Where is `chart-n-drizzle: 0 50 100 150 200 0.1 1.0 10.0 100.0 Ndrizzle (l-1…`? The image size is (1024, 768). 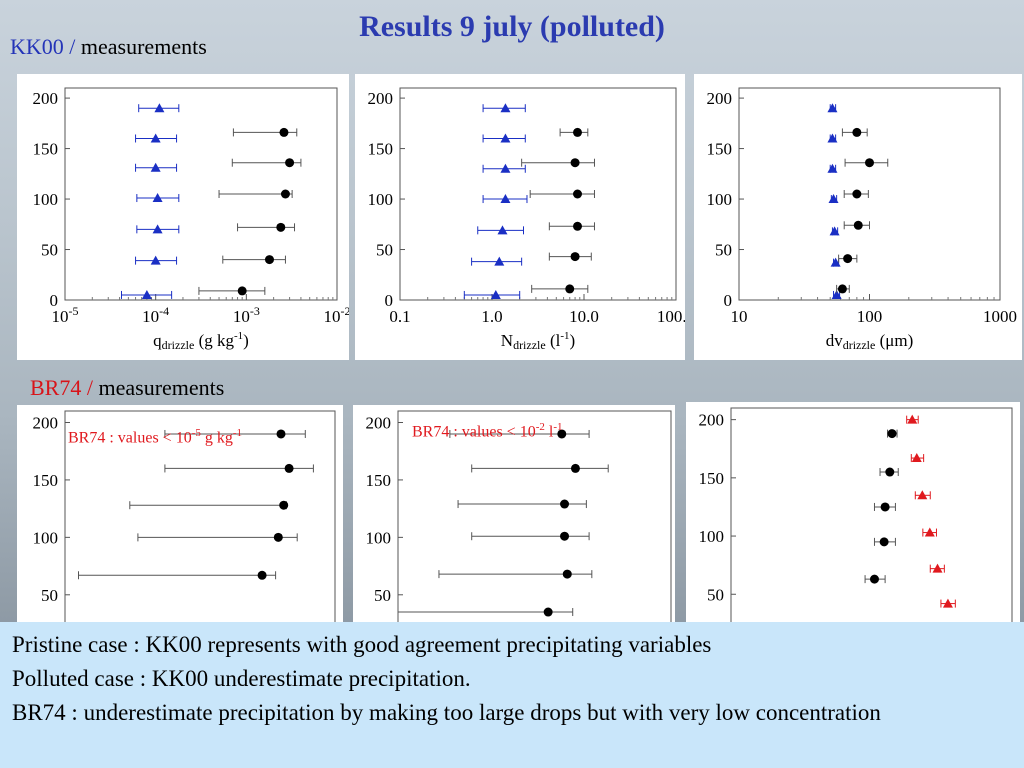
chart-n-drizzle: 0 50 100 150 200 0.1 1.0 10.0 100.0 Ndrizzle (l-1… is located at coordinates (526, 219).